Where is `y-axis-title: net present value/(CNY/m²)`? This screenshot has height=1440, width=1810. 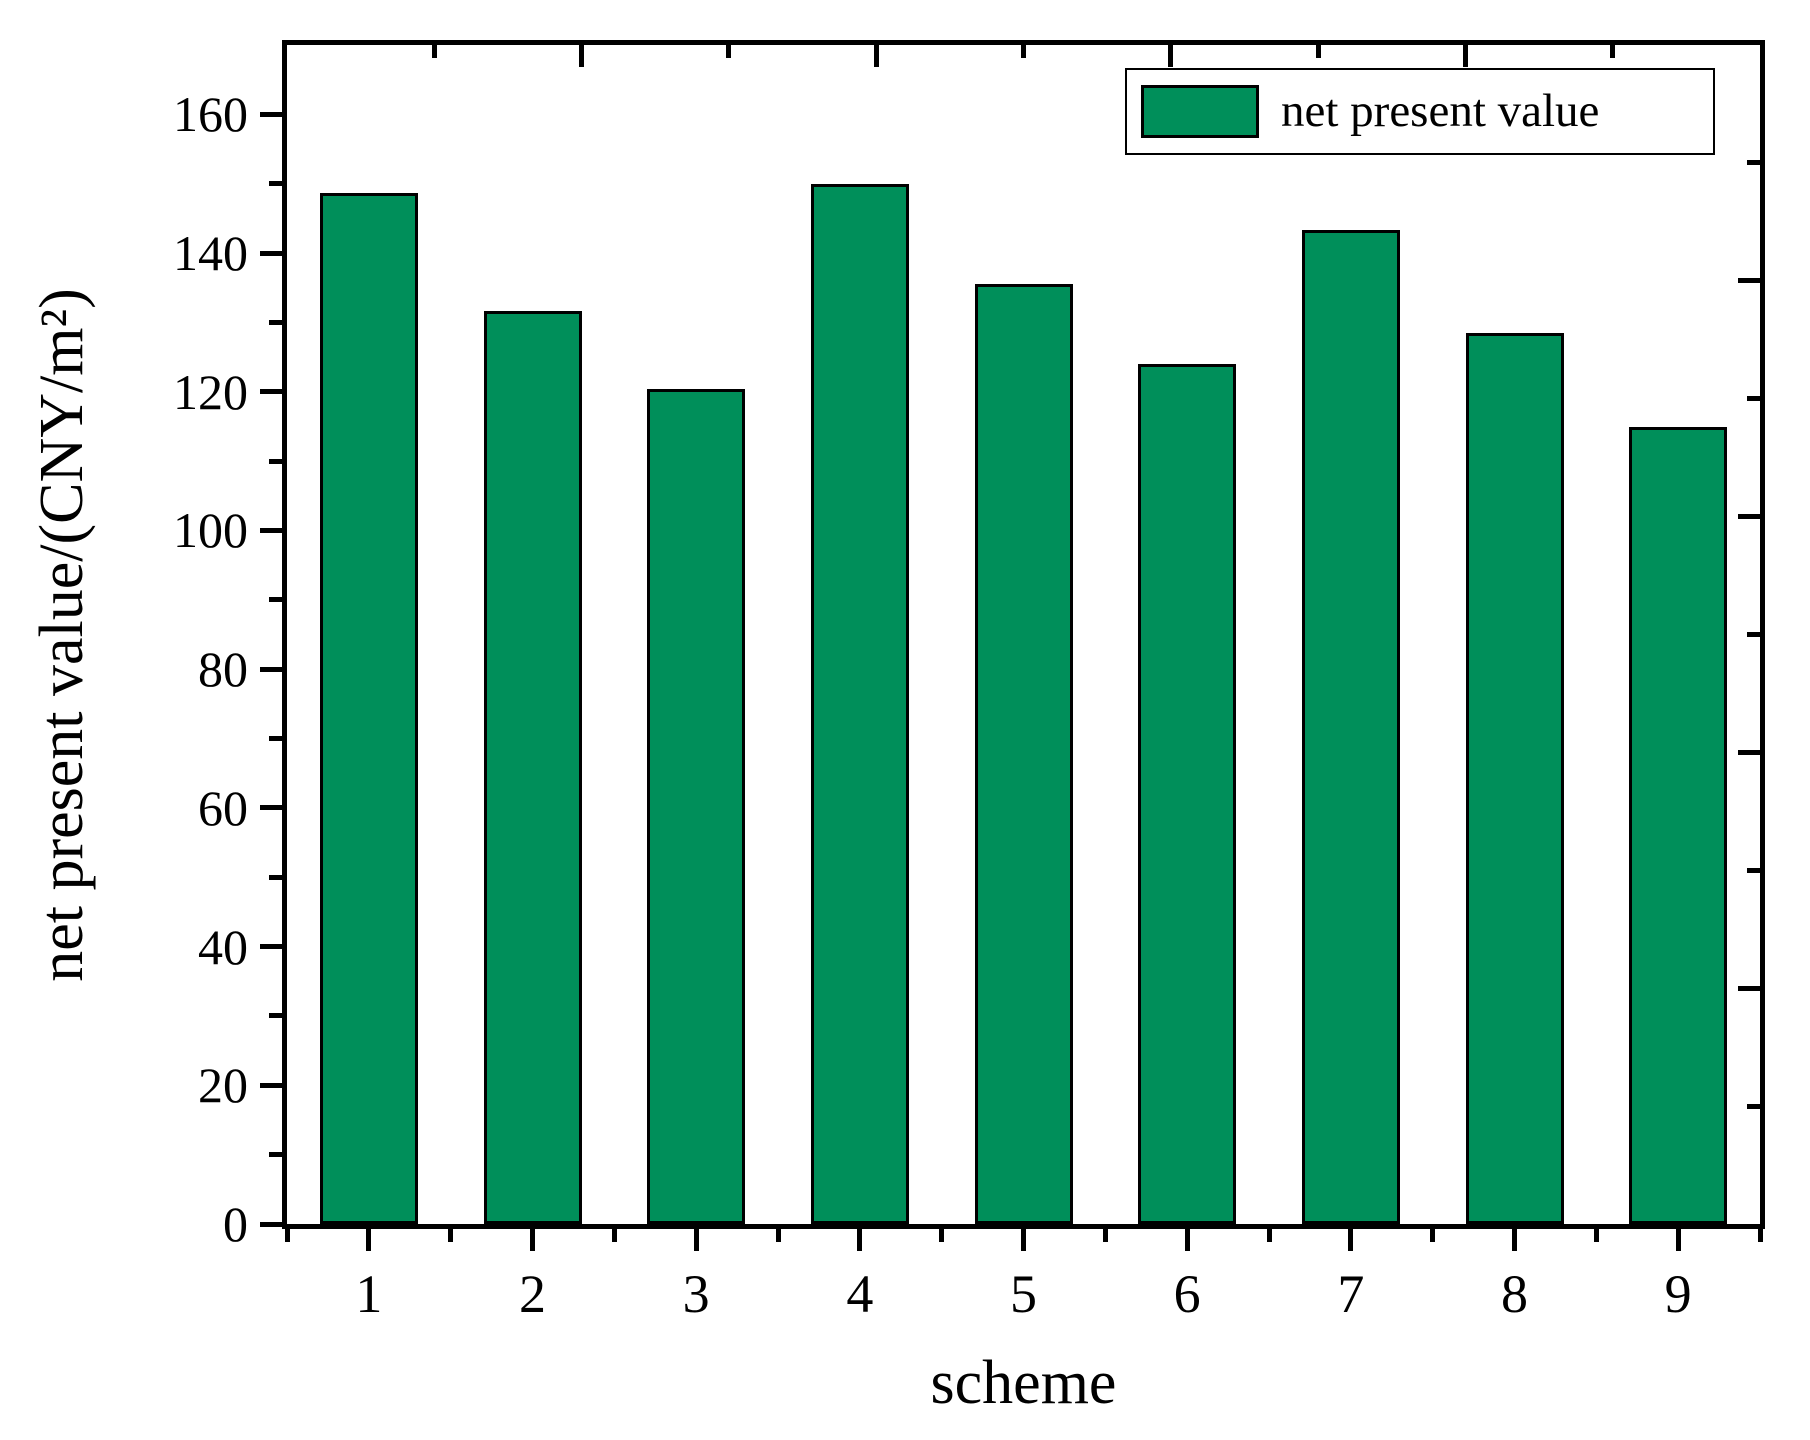 y-axis-title: net present value/(CNY/m²) is located at coordinates (62, 634).